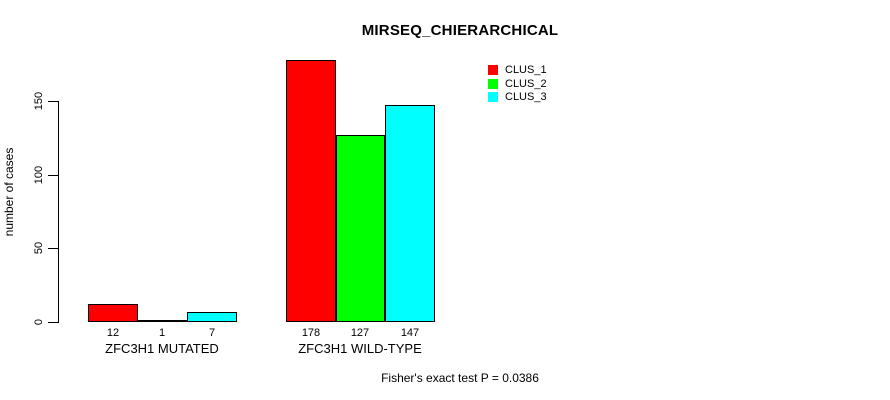  I want to click on y-axis-tick-label-text: 50, so click(39, 248).